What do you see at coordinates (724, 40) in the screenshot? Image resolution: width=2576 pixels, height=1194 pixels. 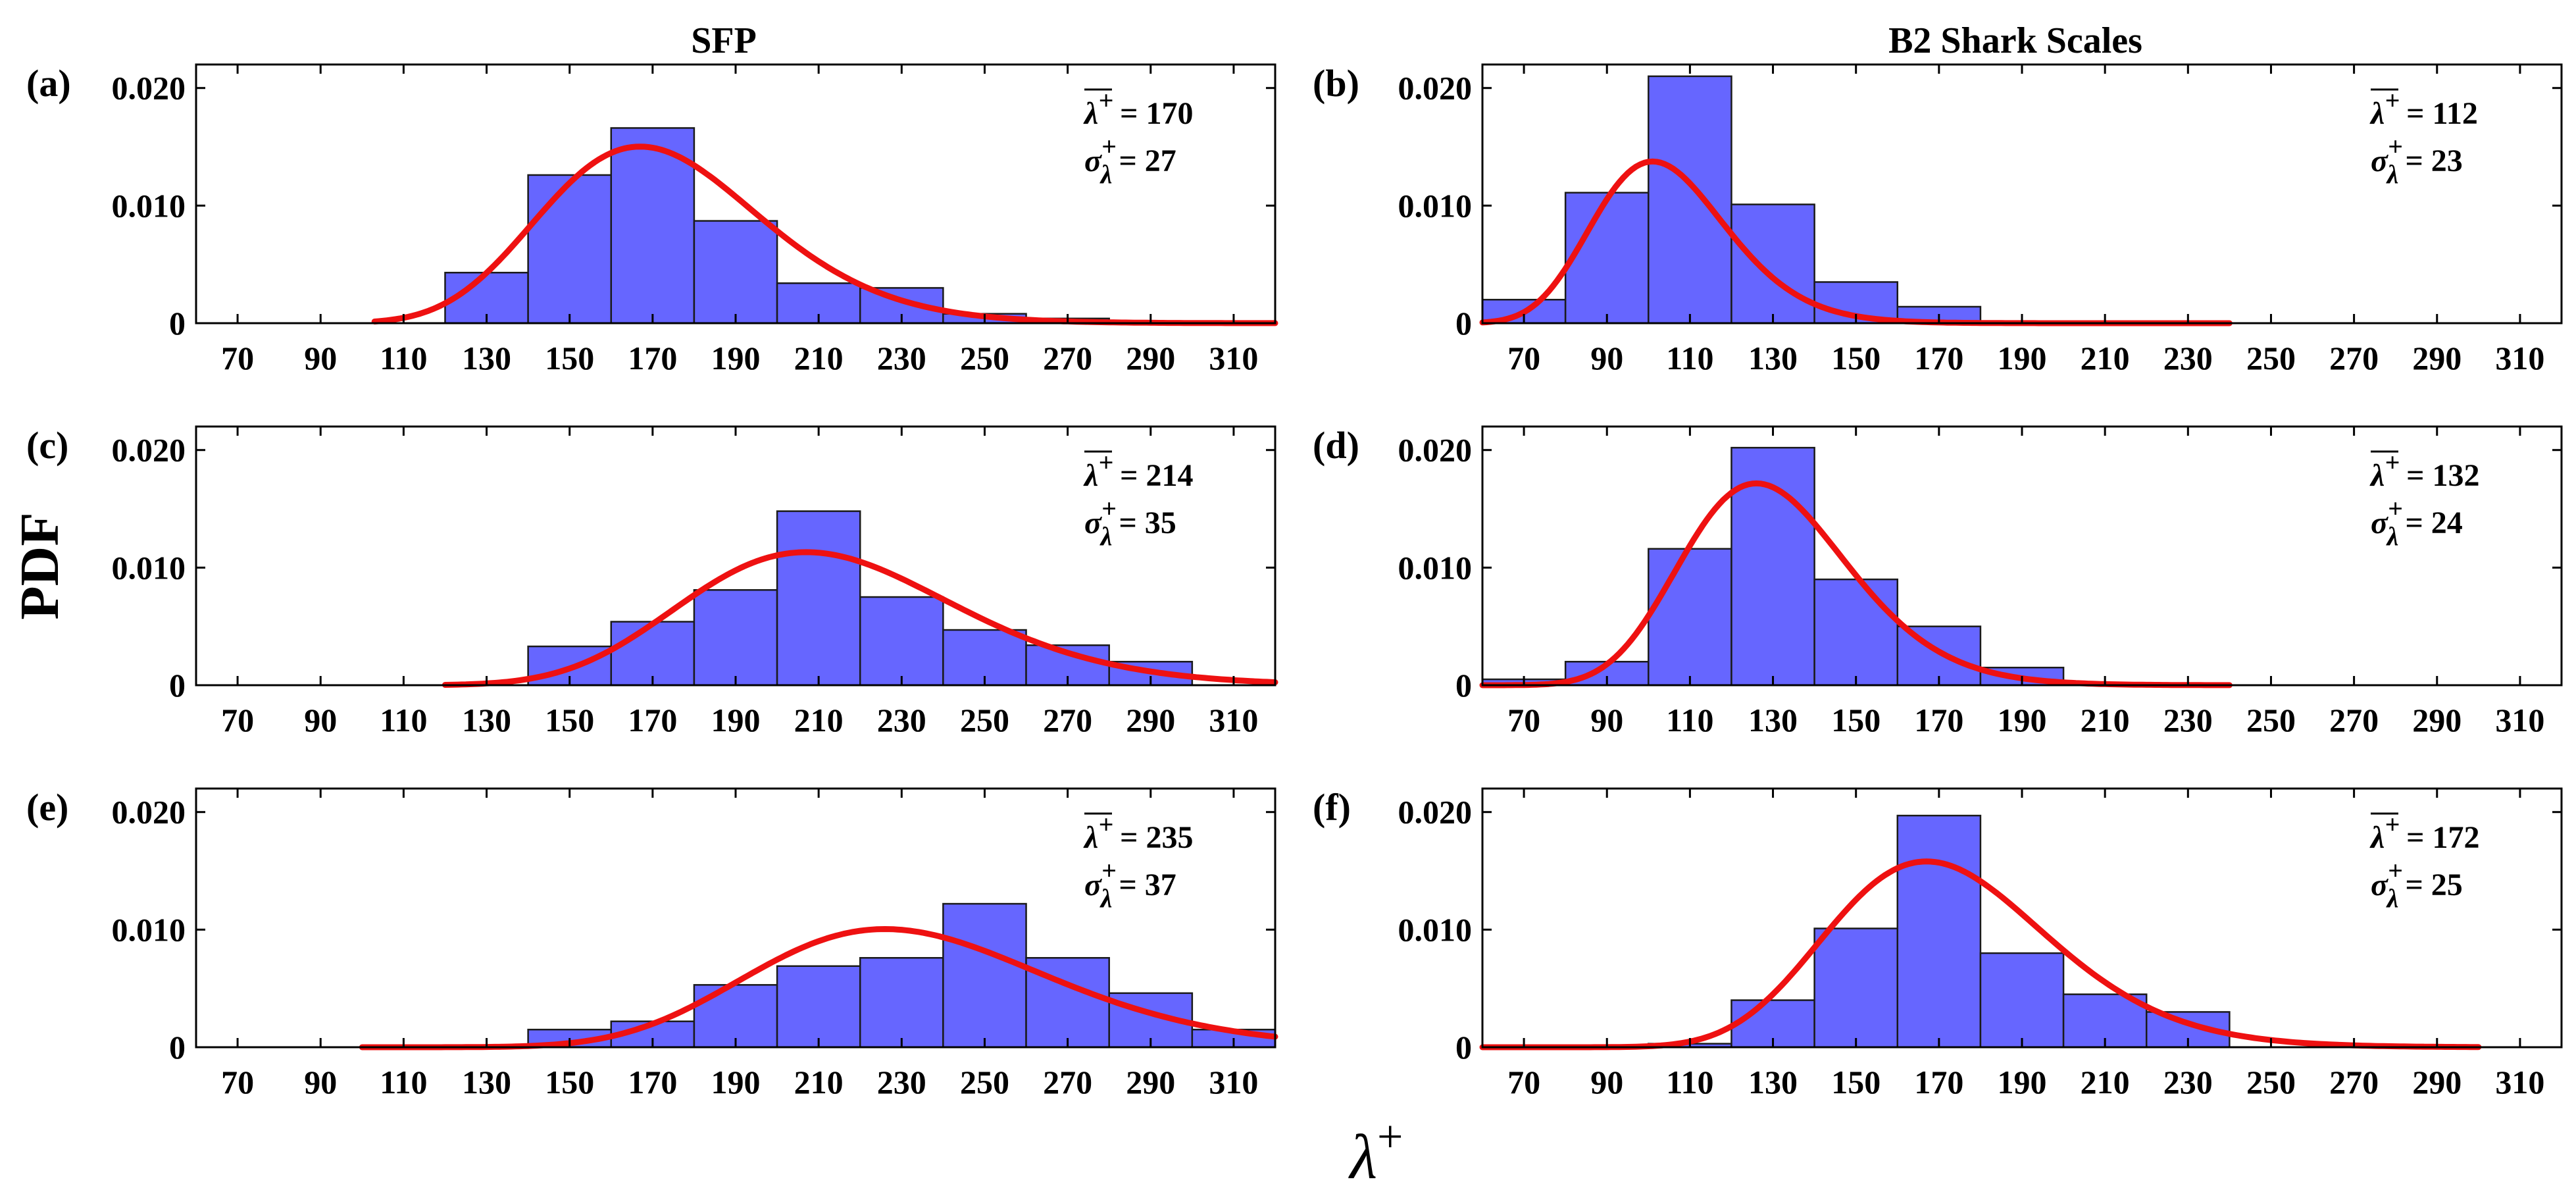 I see `column-title-sfp: SFP` at bounding box center [724, 40].